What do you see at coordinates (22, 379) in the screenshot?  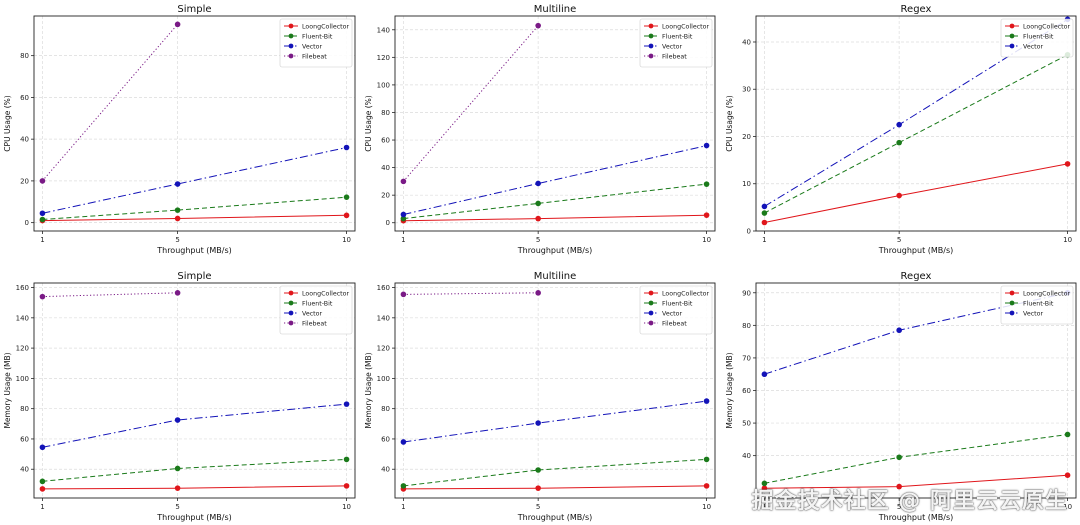 I see `y-tick-label: 100` at bounding box center [22, 379].